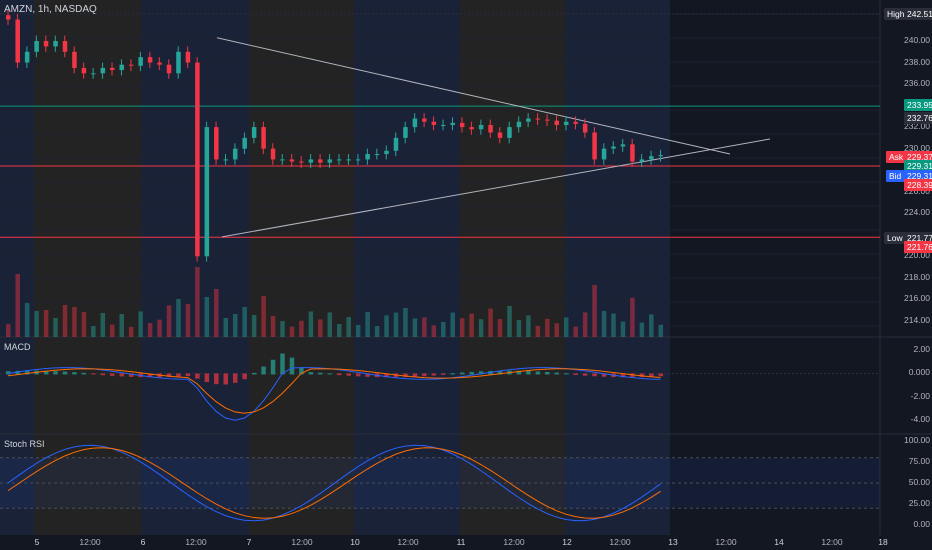 This screenshot has width=932, height=550. What do you see at coordinates (917, 83) in the screenshot?
I see `price-axis-label: 236.00` at bounding box center [917, 83].